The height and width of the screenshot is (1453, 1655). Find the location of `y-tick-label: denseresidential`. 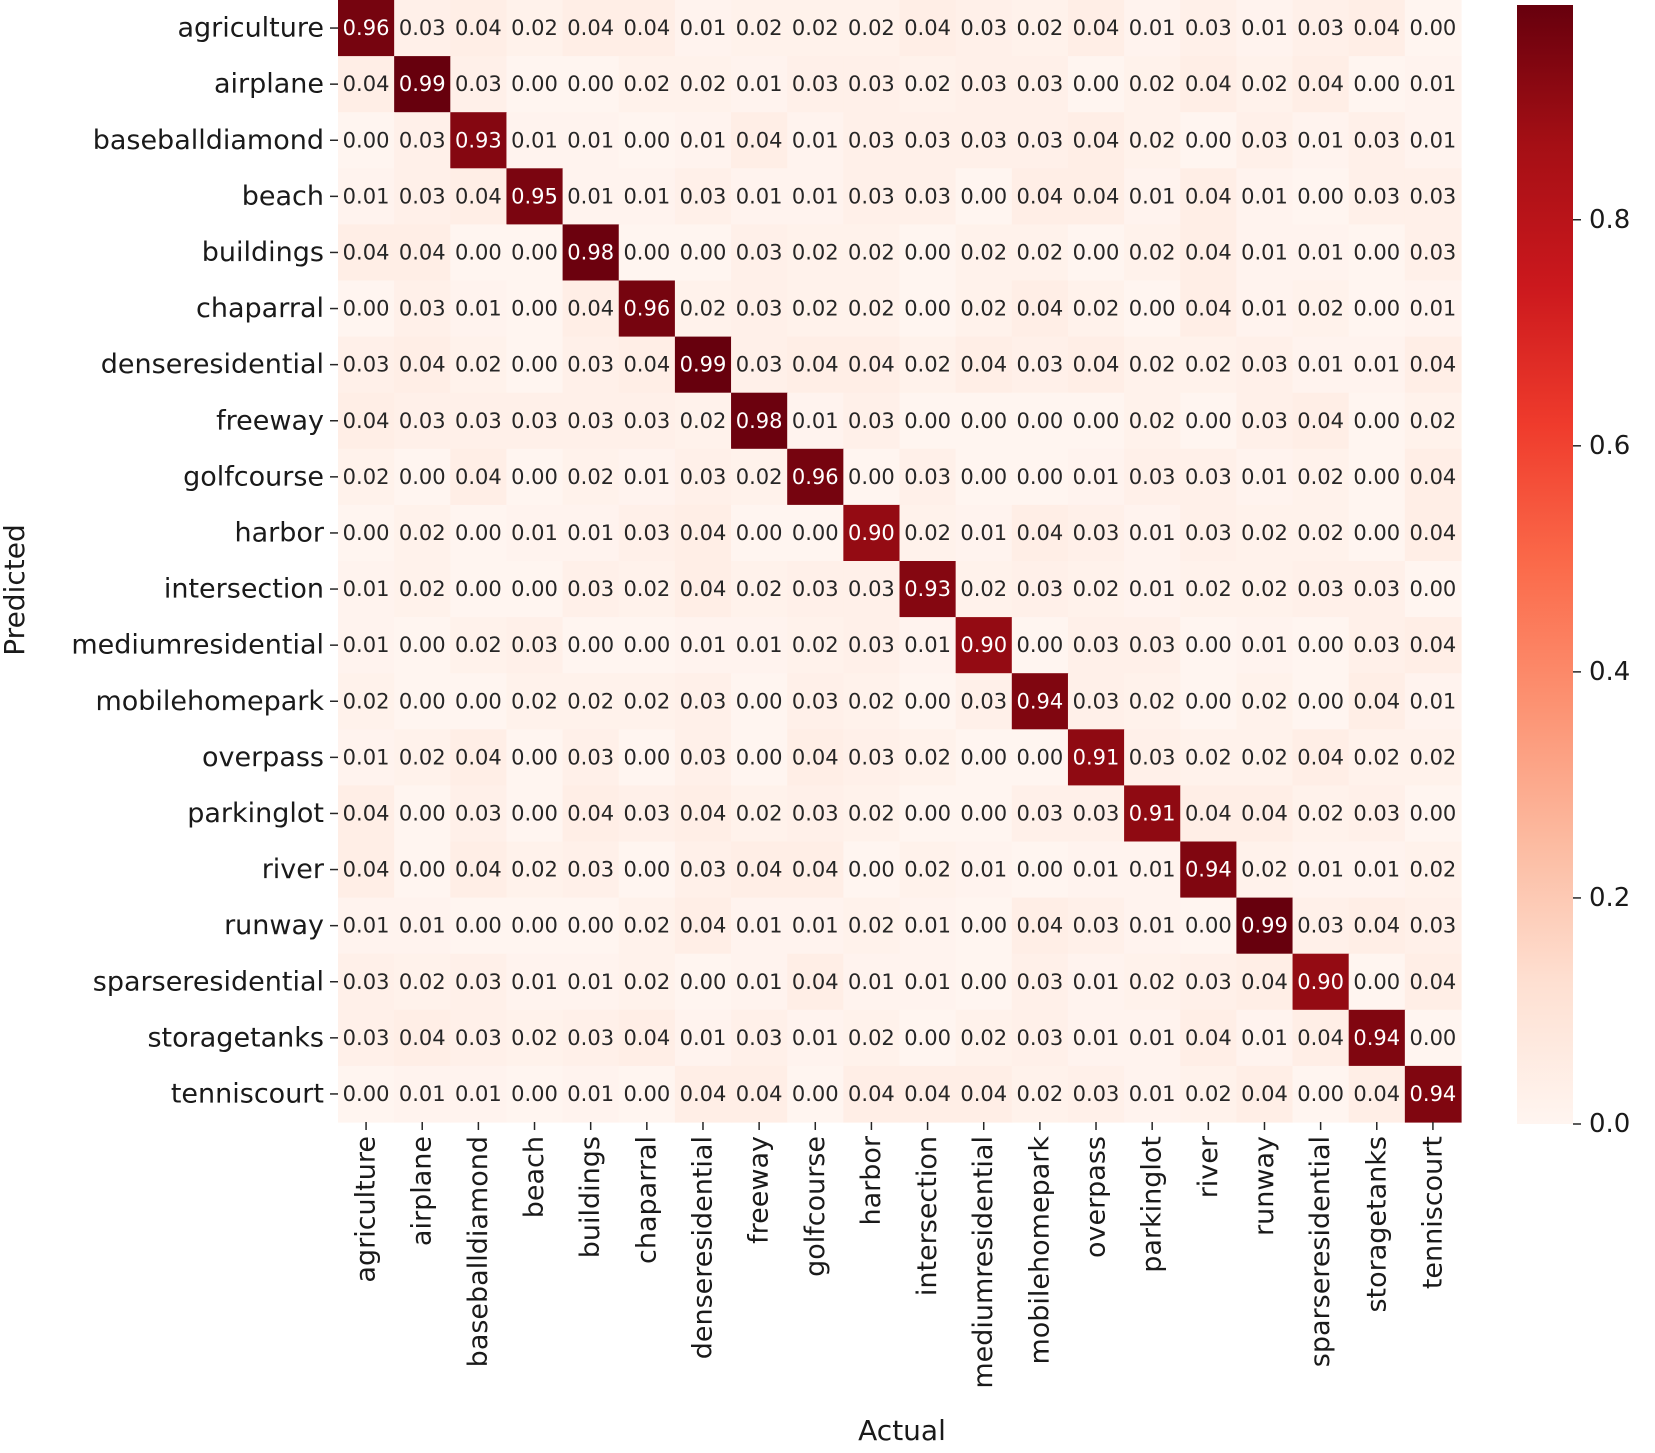

y-tick-label: denseresidential is located at coordinates (212, 364).